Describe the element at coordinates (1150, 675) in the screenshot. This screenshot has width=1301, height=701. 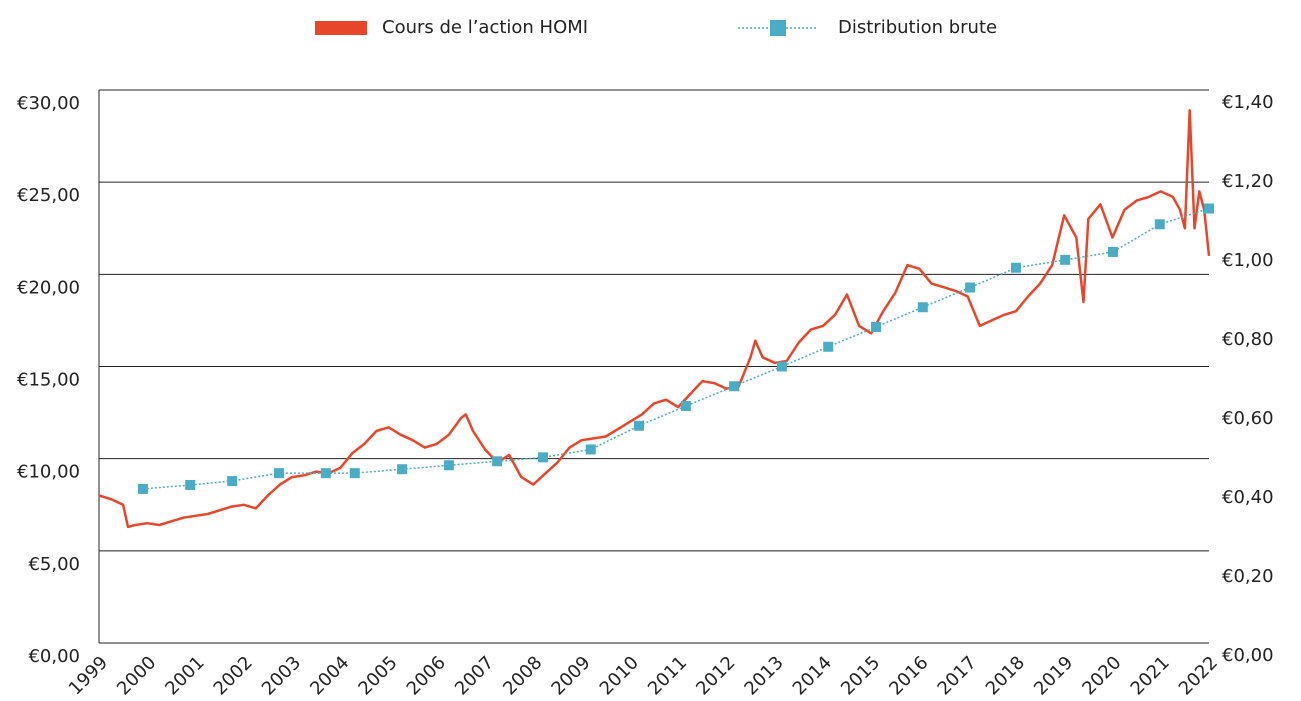
I see `x-tick-label: 2021` at that location.